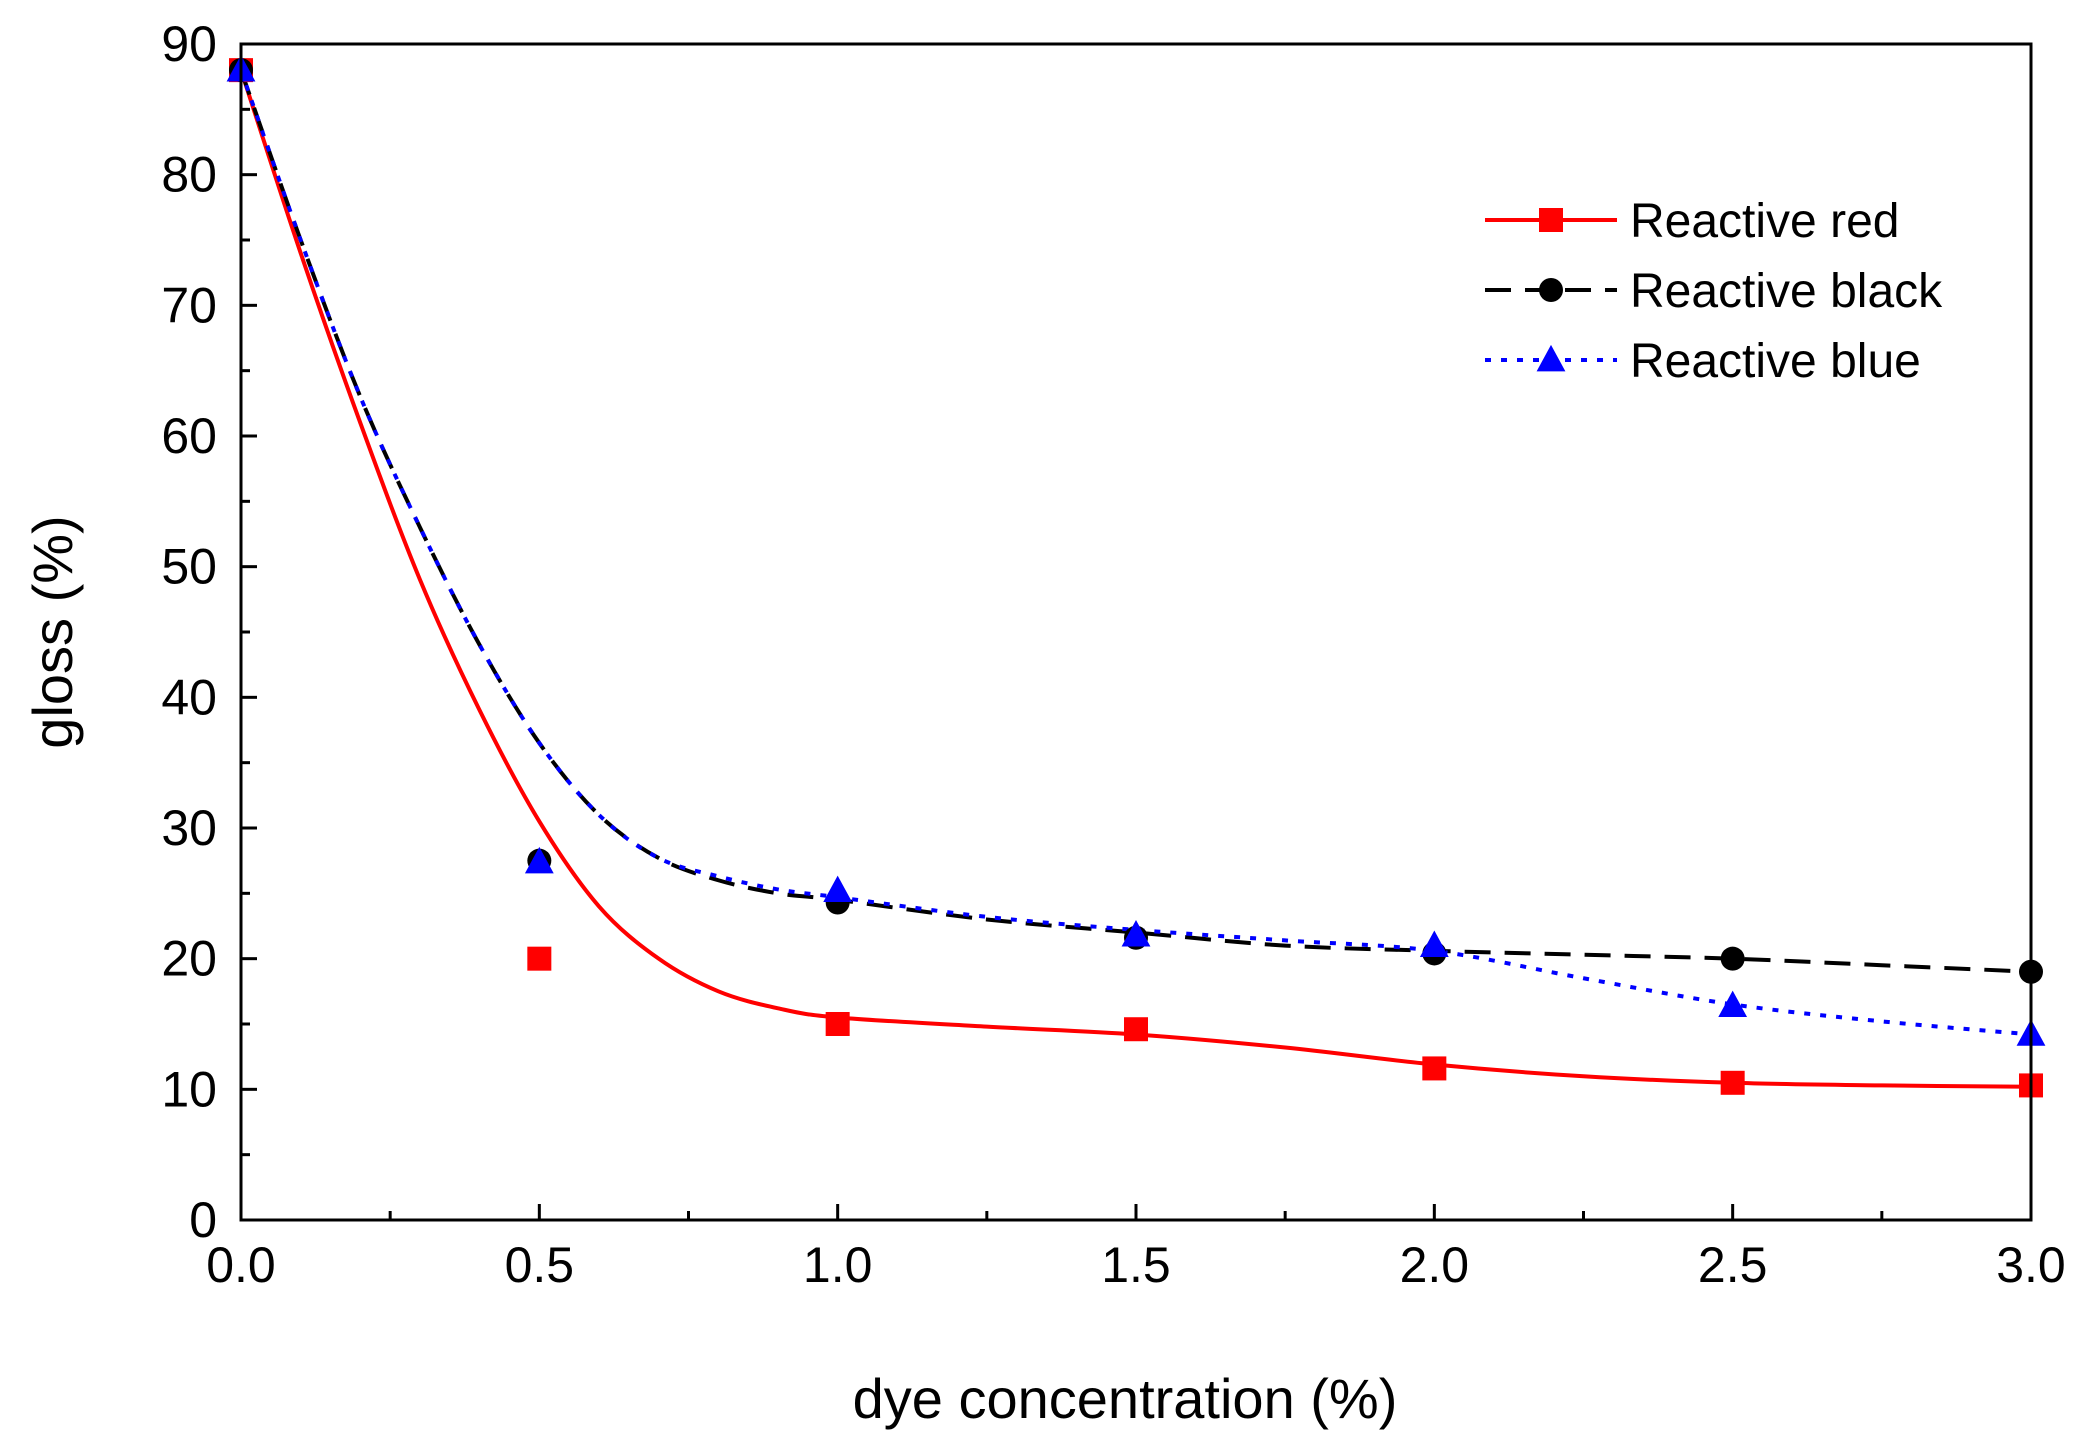  Describe the element at coordinates (1551, 358) in the screenshot. I see `legend-marker-reactive-blue` at that location.